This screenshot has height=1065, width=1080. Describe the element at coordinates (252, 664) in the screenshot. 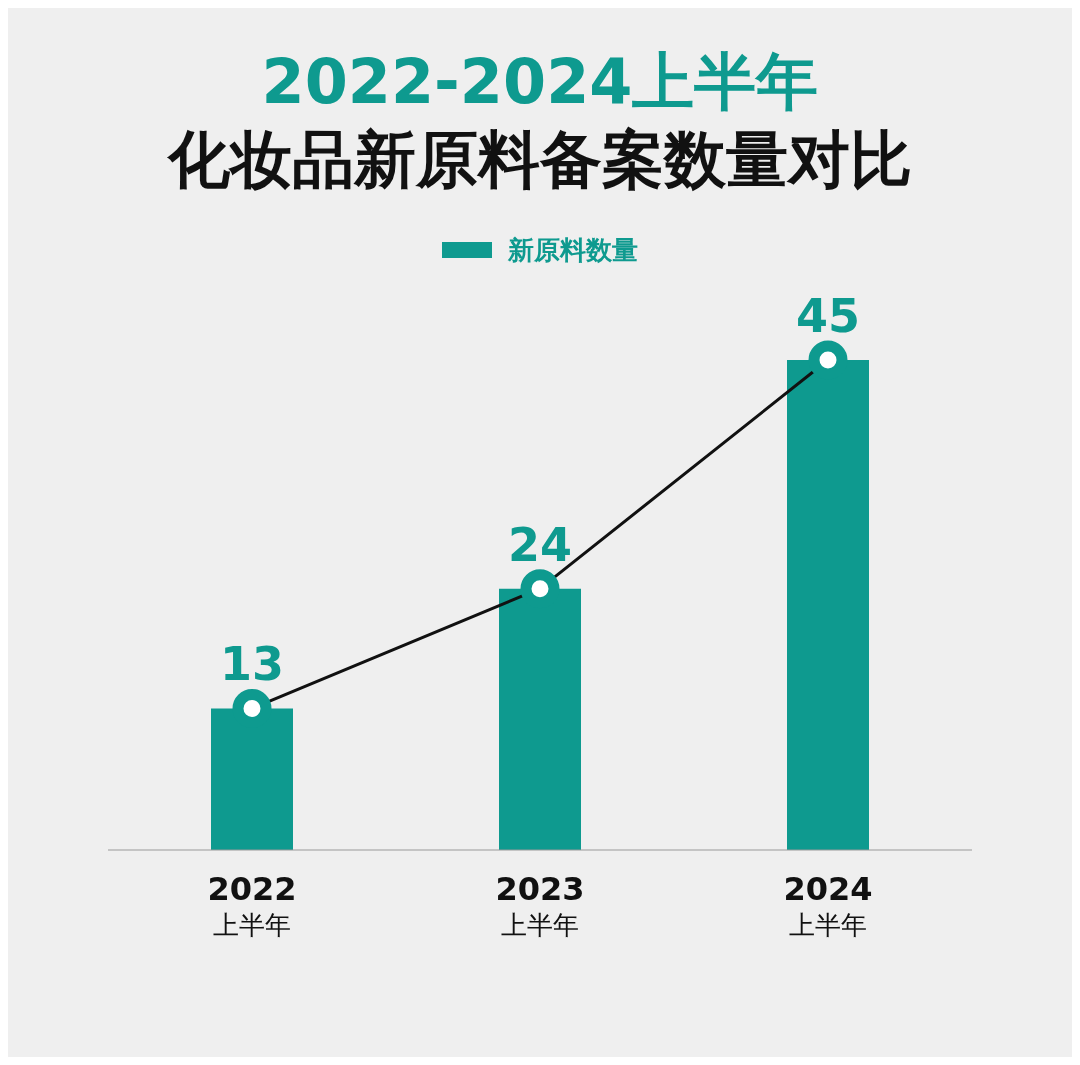

I see `data-label: 13` at that location.